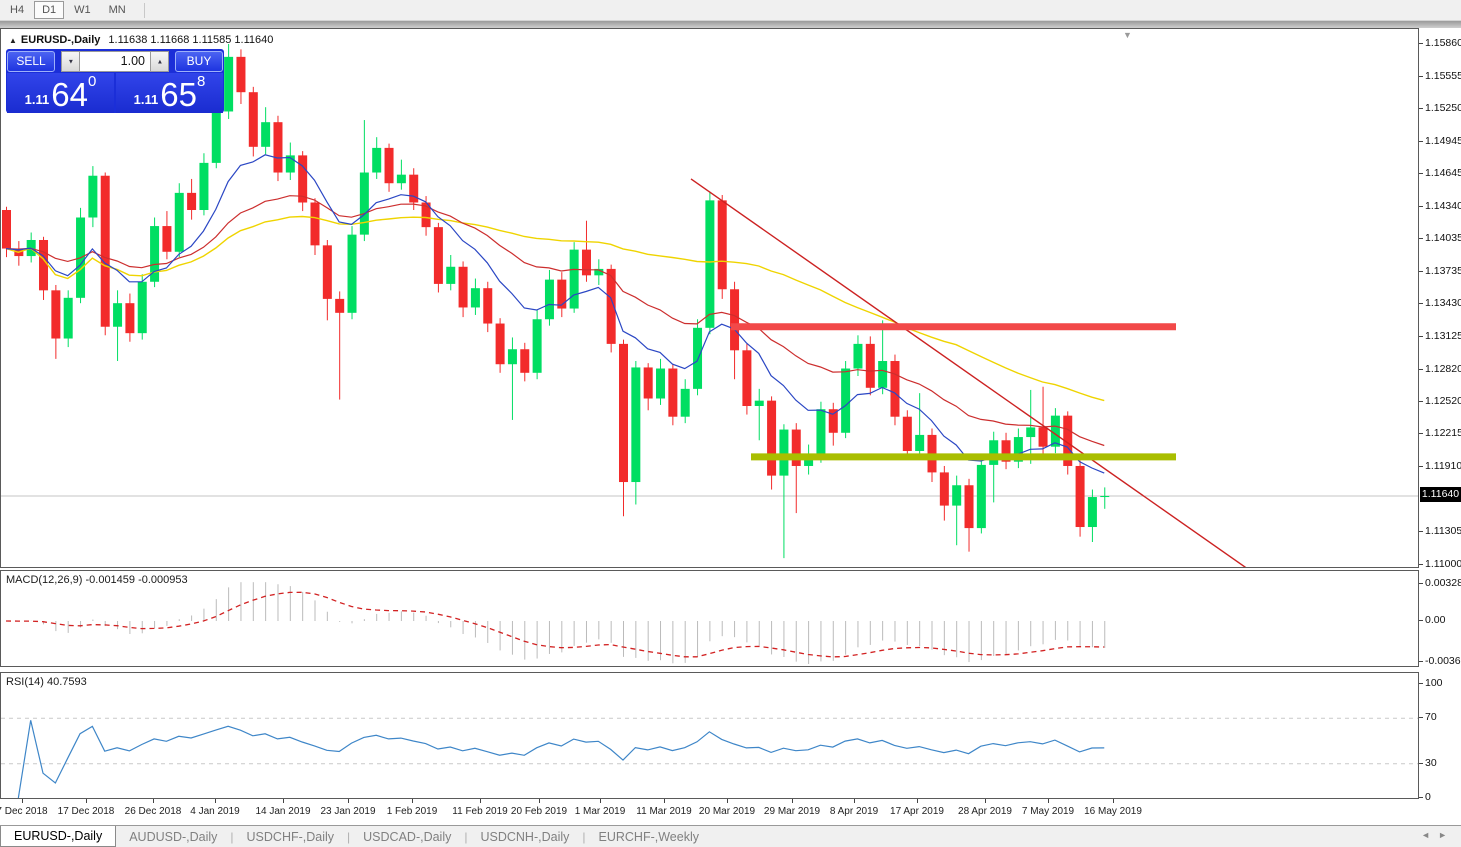 Image resolution: width=1461 pixels, height=847 pixels. I want to click on timeframe-button-w1: W1, so click(82, 10).